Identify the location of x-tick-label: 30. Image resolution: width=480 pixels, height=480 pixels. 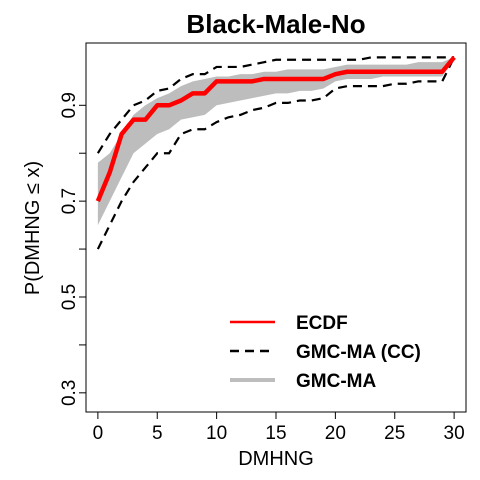
(454, 433).